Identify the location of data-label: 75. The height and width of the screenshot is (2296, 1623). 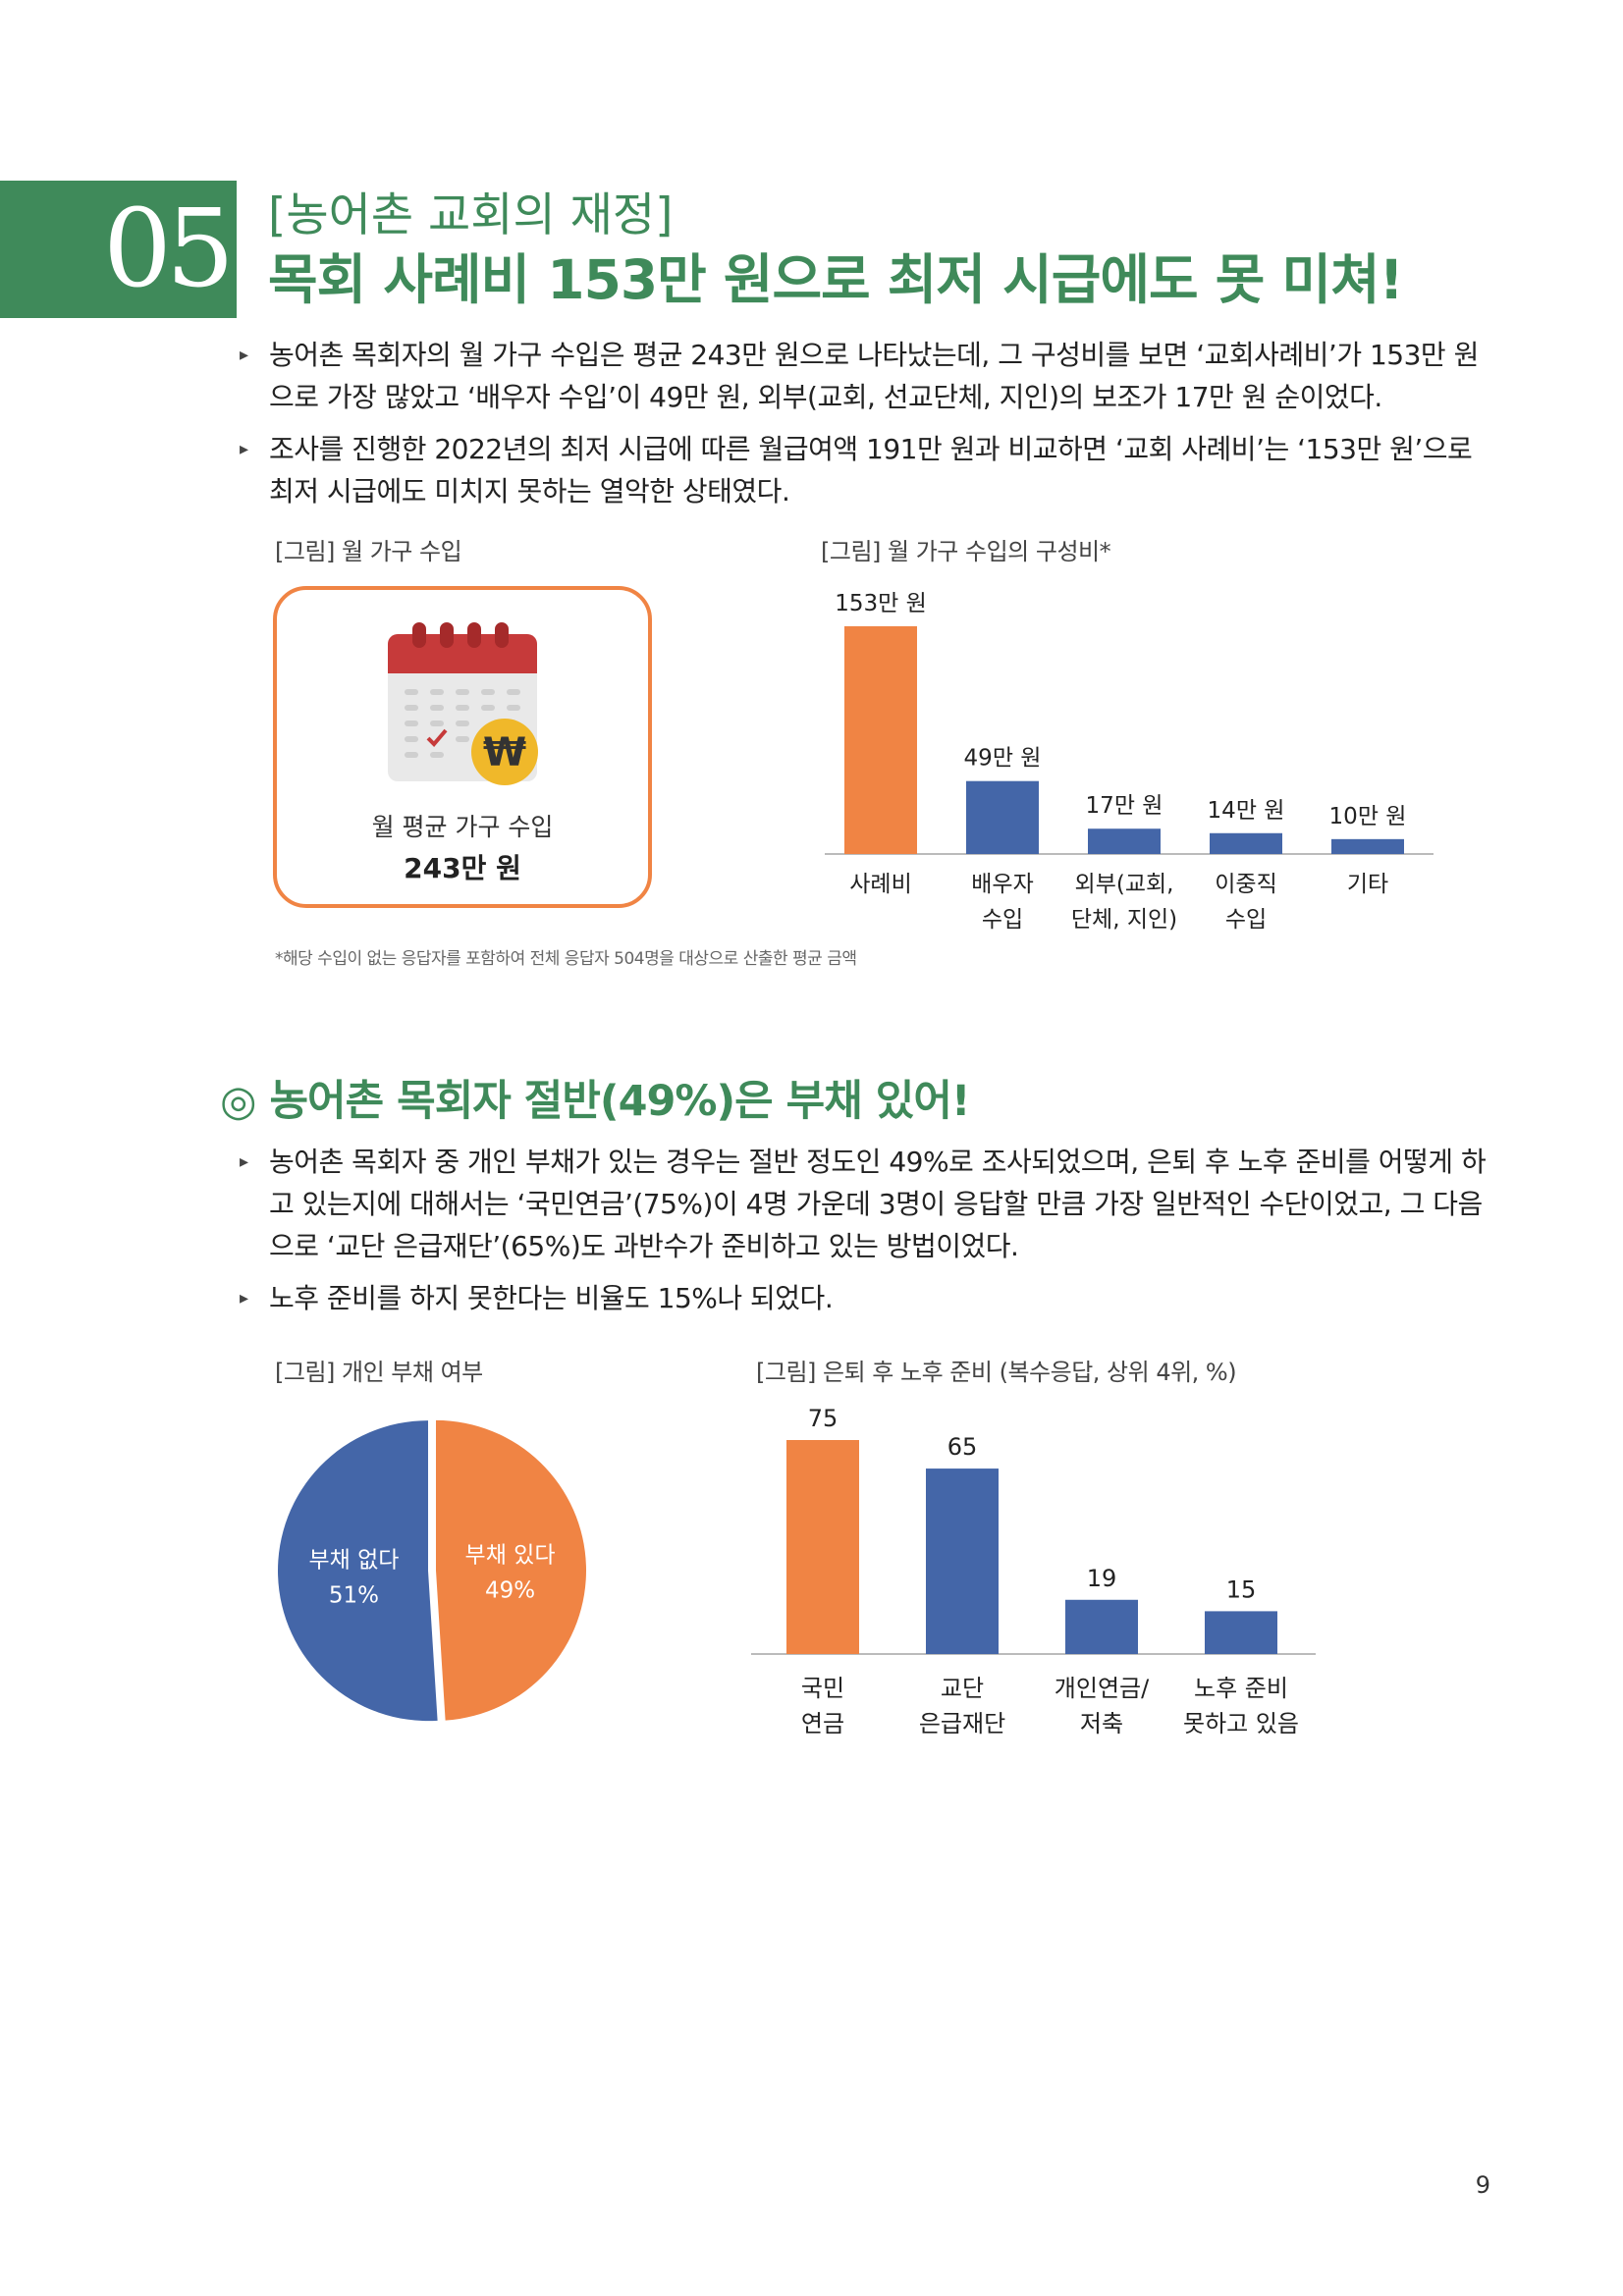
(823, 1418).